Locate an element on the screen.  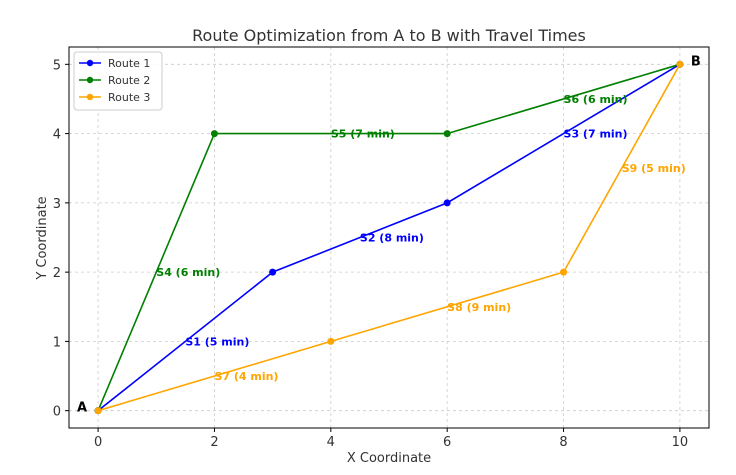
x-tick-label: 6 is located at coordinates (447, 442).